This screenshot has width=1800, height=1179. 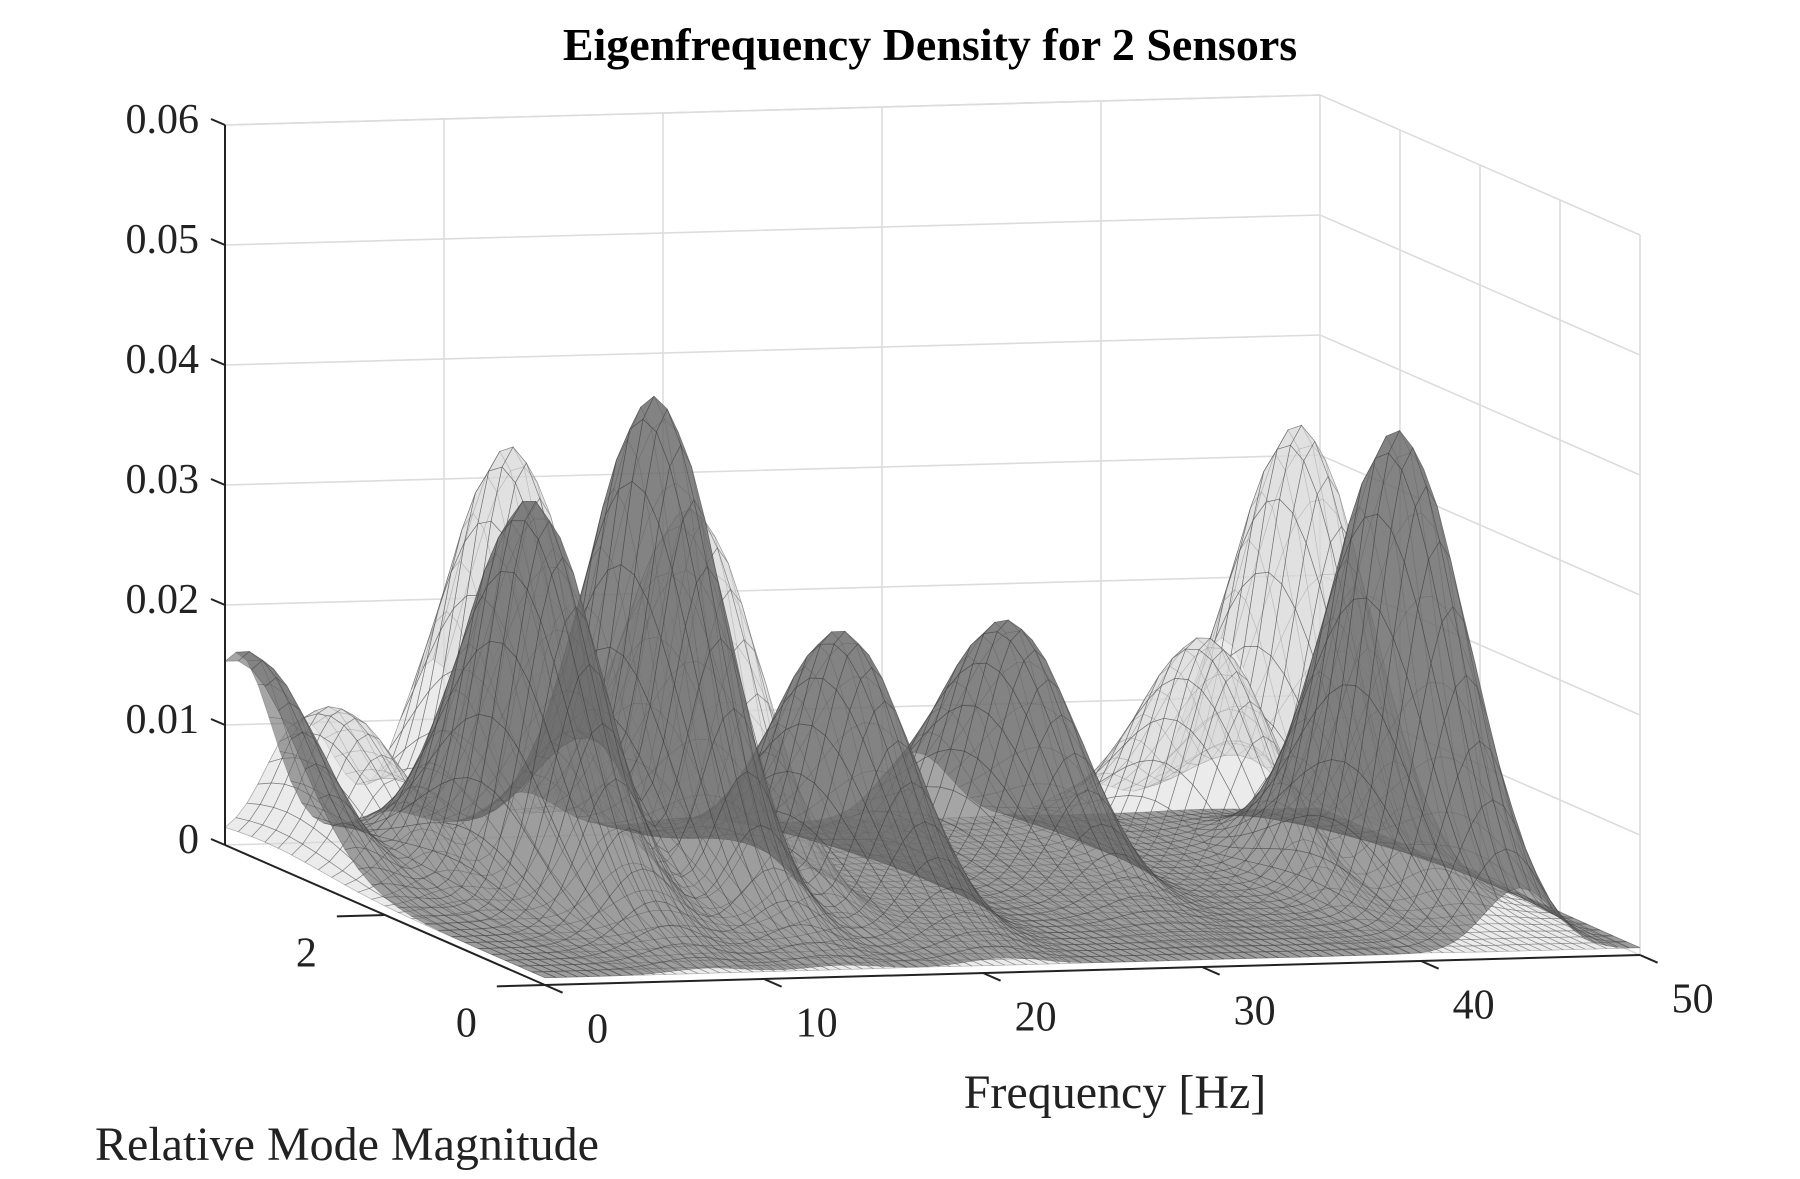 I want to click on y-axis-label: Relative Mode Magnitude, so click(x=347, y=1144).